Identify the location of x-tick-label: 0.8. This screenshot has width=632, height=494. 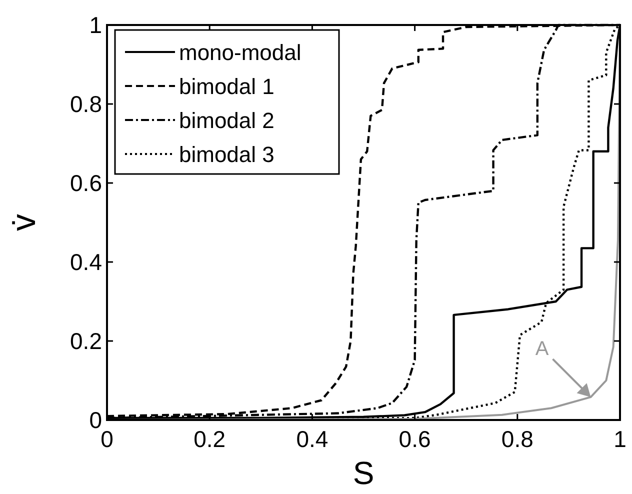
(517, 439).